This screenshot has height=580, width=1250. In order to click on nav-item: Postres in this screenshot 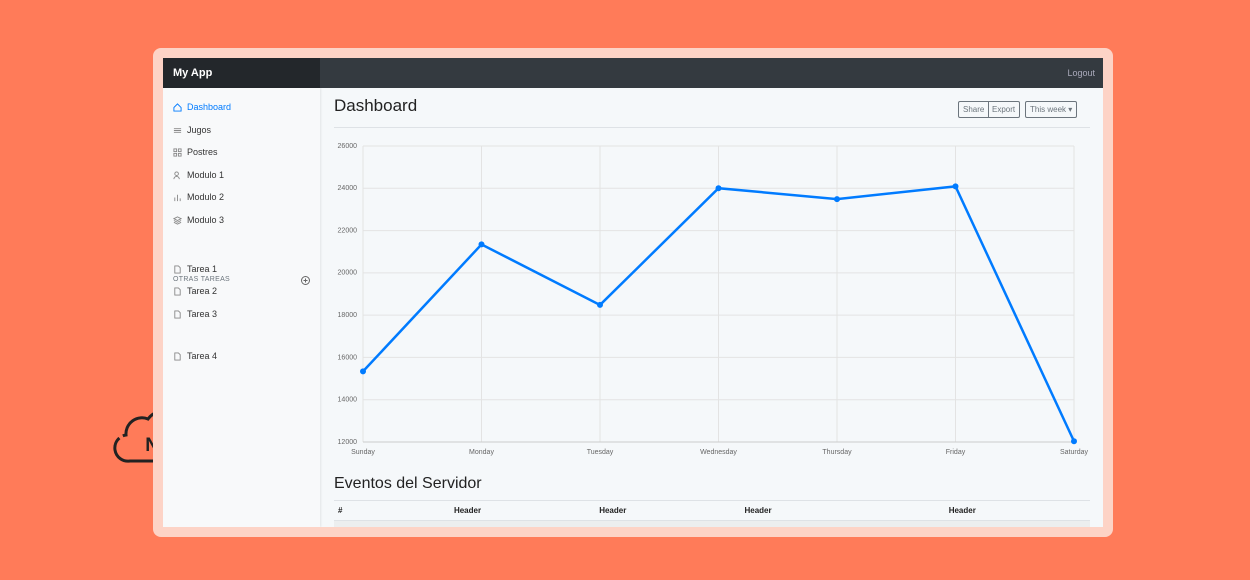, I will do `click(195, 152)`.